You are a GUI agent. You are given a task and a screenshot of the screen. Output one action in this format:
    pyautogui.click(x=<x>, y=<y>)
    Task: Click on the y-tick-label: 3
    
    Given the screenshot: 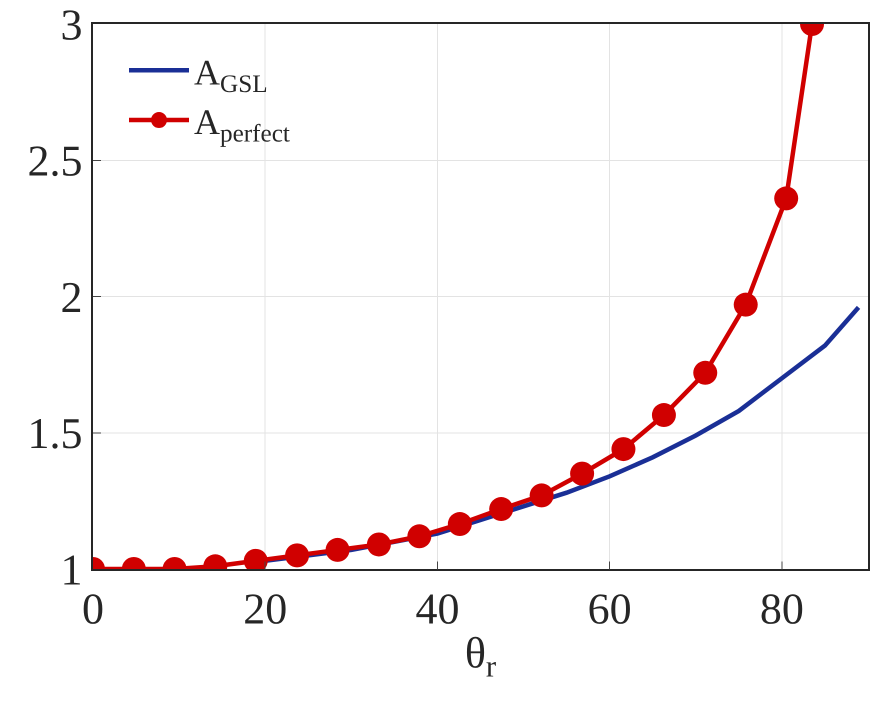 What is the action you would take?
    pyautogui.click(x=71, y=25)
    